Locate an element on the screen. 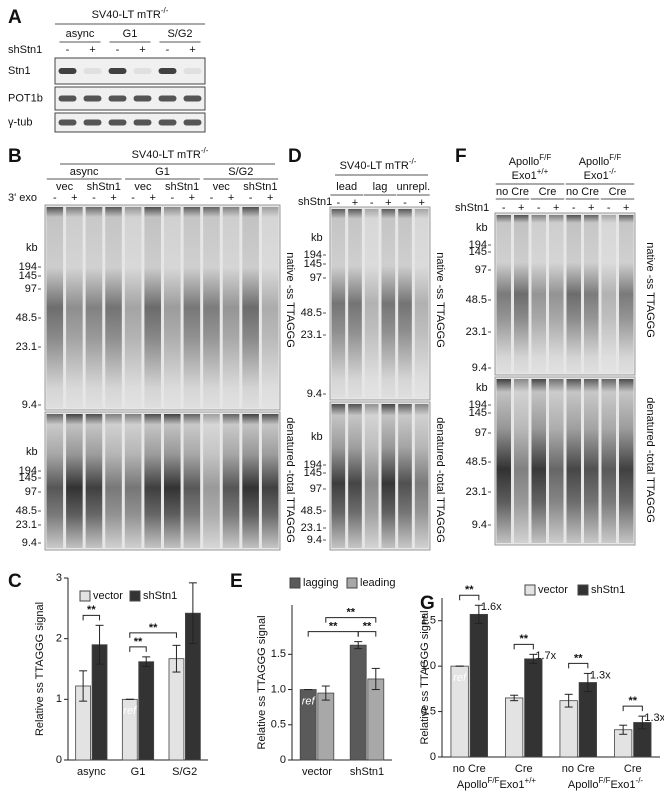 The image size is (664, 793). panel-letter: B is located at coordinates (15, 156).